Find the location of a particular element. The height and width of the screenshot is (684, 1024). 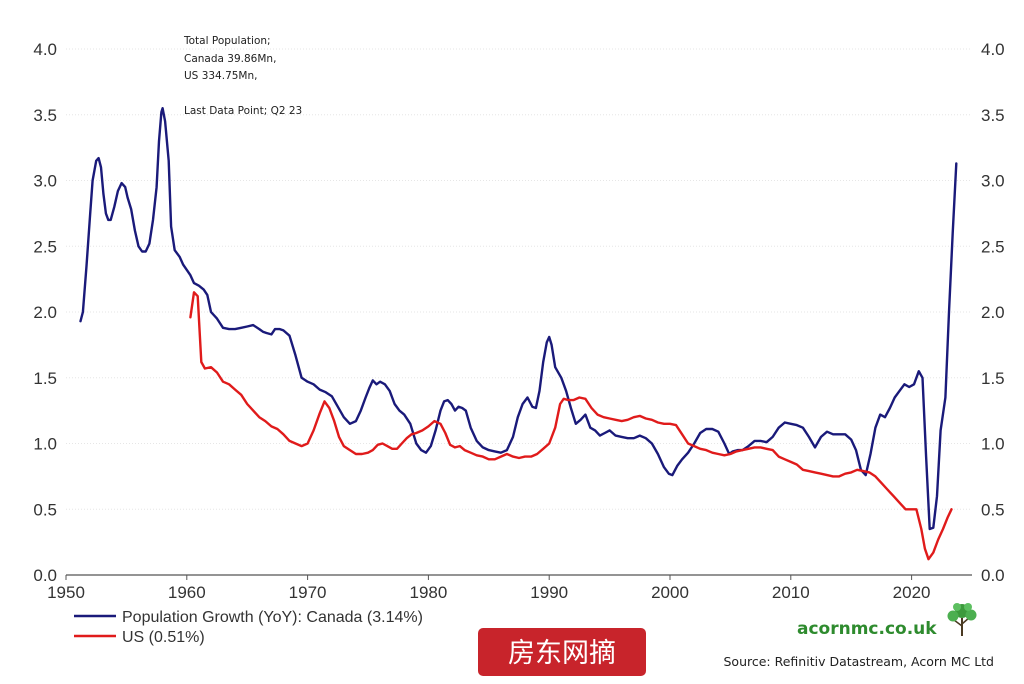

y-tick-label-right: 1.0 is located at coordinates (993, 444).